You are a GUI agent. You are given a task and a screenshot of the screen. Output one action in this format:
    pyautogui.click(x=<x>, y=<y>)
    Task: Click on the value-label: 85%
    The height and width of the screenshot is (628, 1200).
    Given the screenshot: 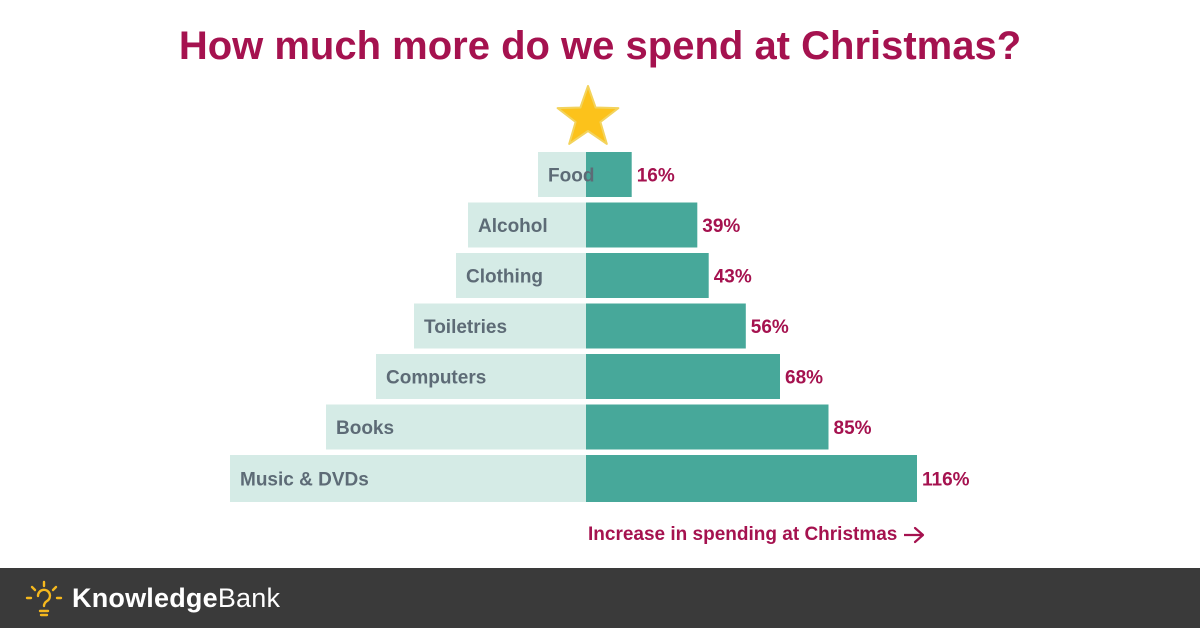 What is the action you would take?
    pyautogui.click(x=853, y=428)
    